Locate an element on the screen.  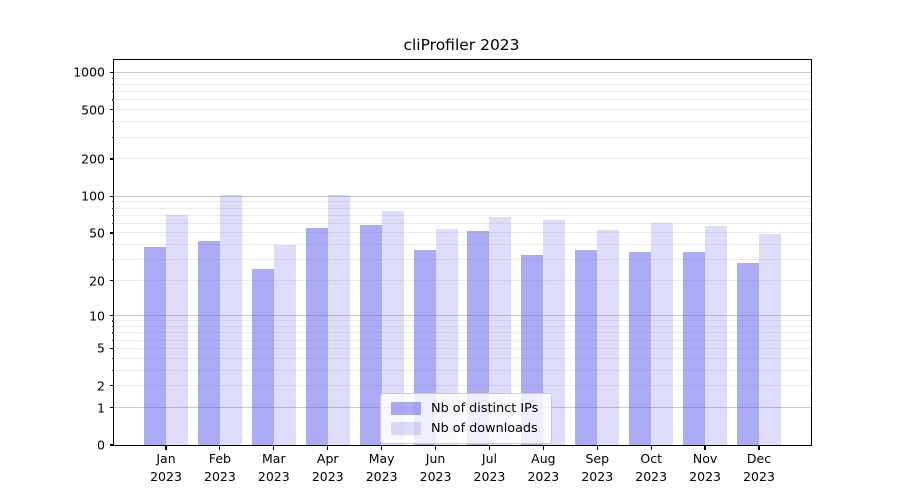
bar-distinct-ips-jul is located at coordinates (478, 337).